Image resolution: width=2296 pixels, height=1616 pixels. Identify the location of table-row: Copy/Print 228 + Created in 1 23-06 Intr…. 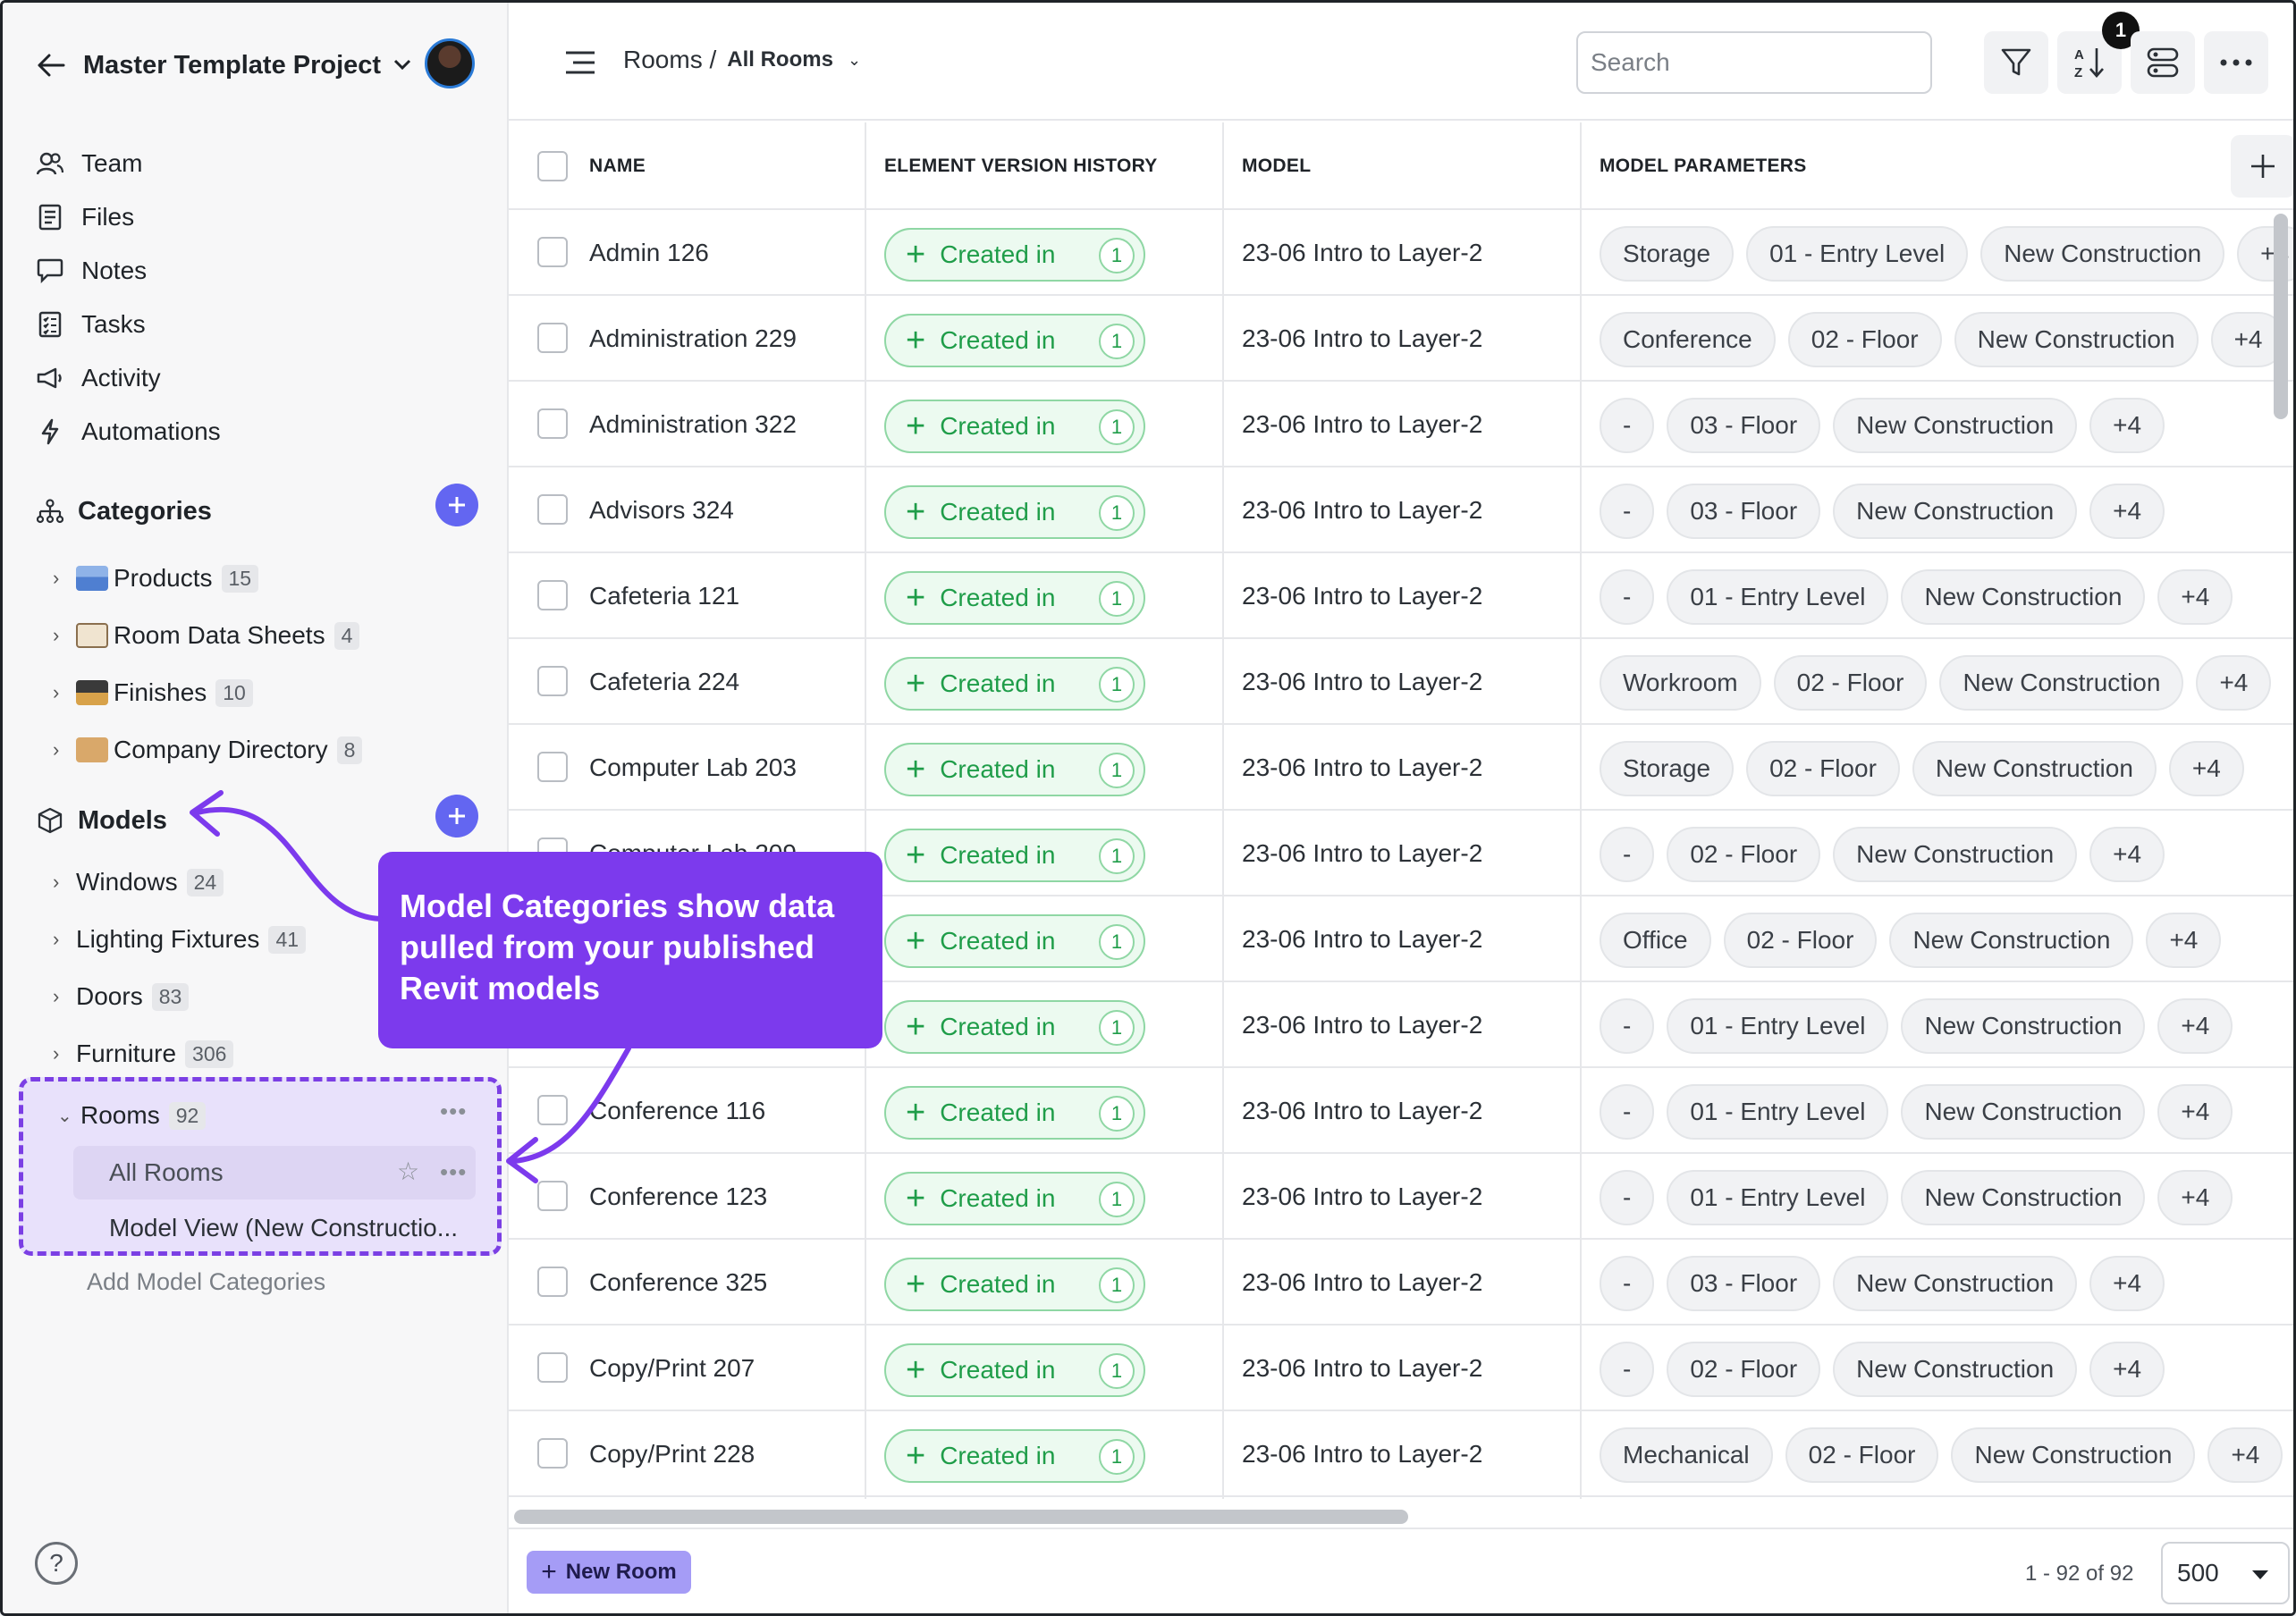
(1401, 1454).